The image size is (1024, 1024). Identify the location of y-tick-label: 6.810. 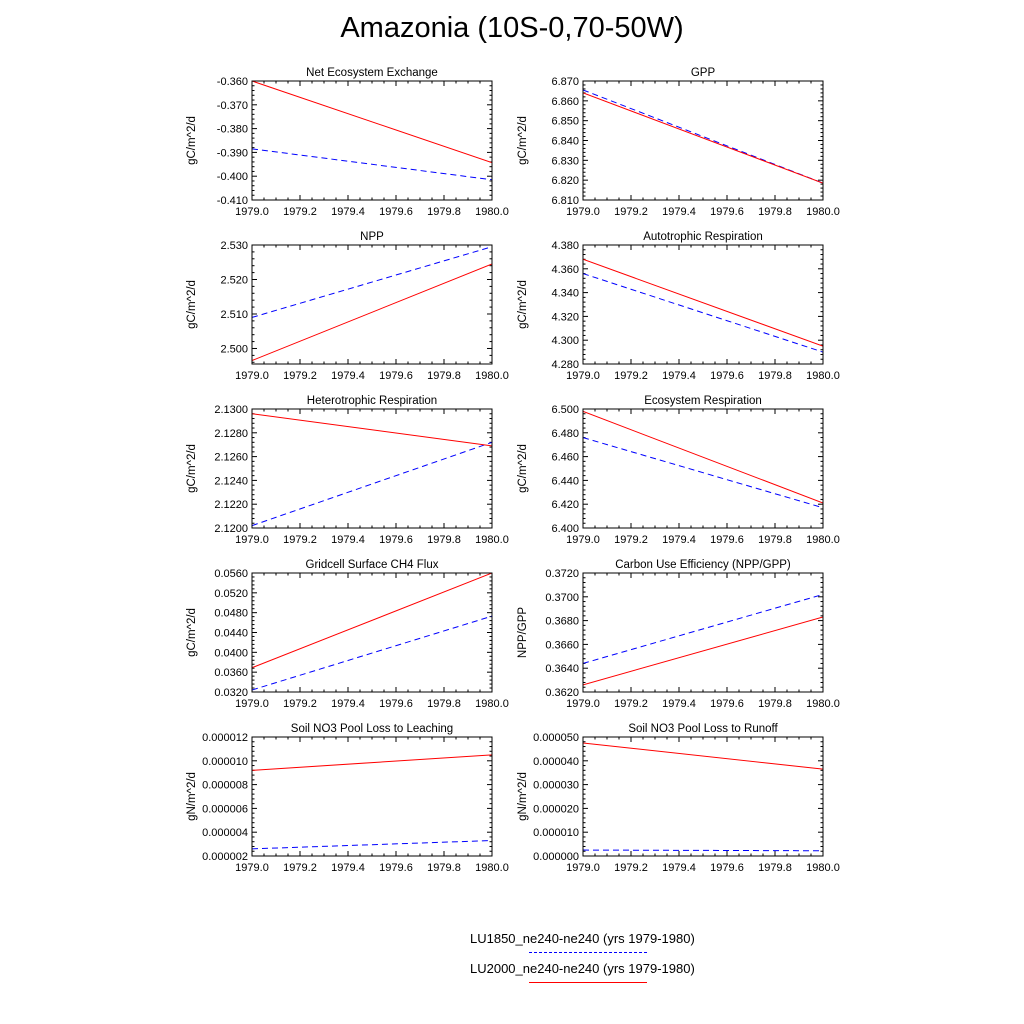
(565, 201).